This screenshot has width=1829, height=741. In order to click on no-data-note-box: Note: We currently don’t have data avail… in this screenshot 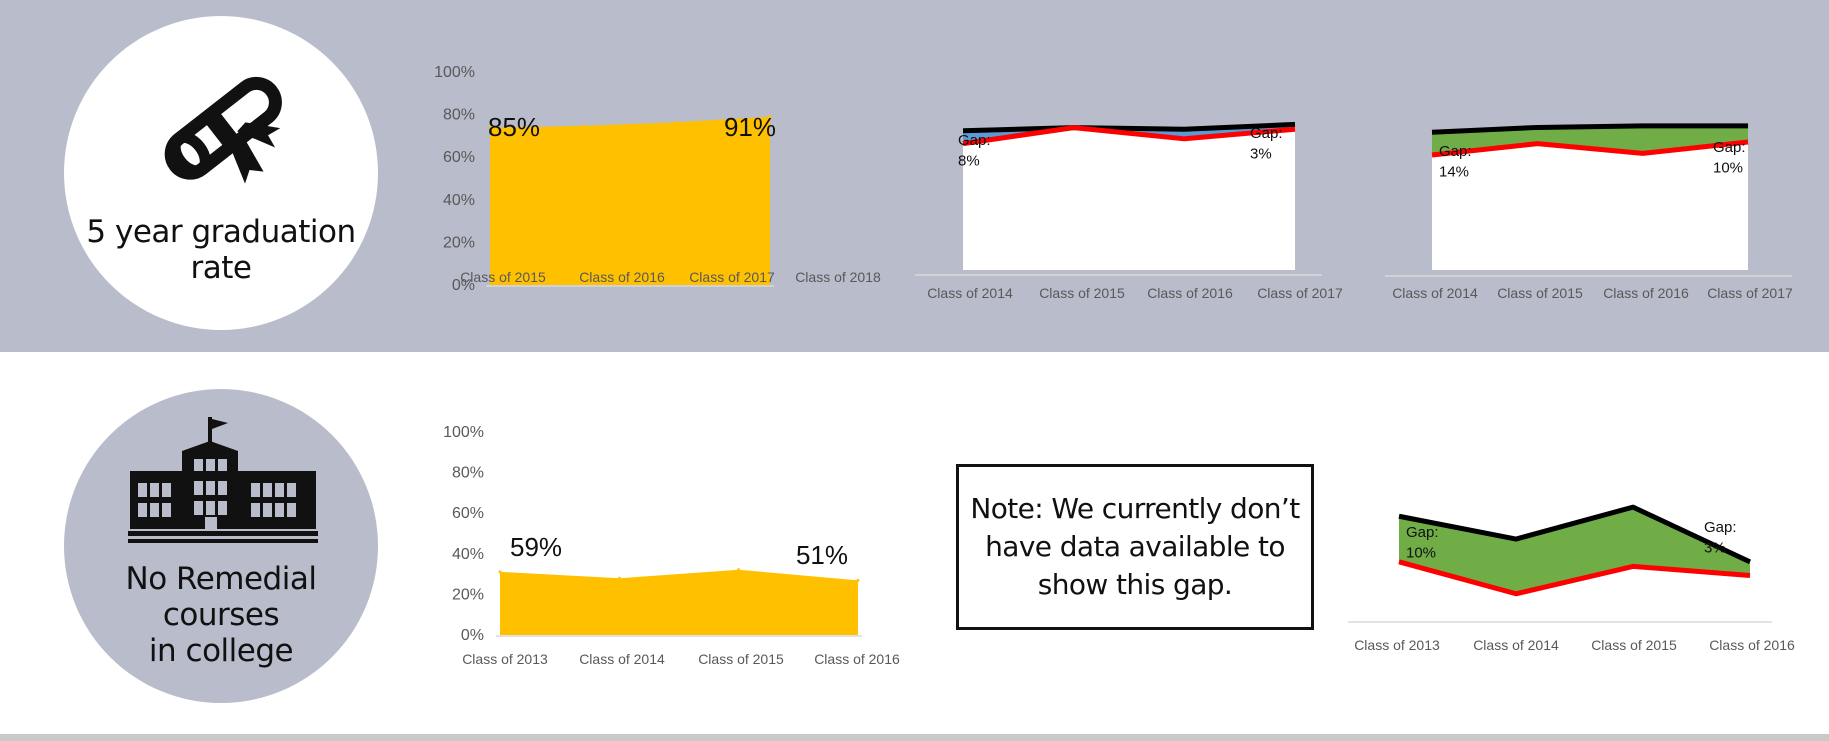, I will do `click(1135, 547)`.